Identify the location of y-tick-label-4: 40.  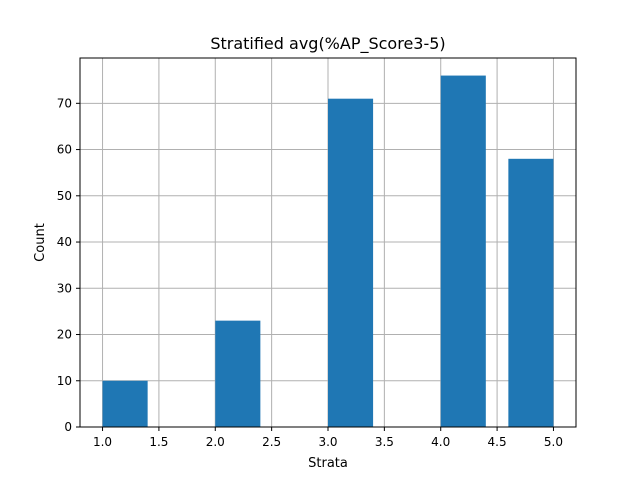
(64, 242).